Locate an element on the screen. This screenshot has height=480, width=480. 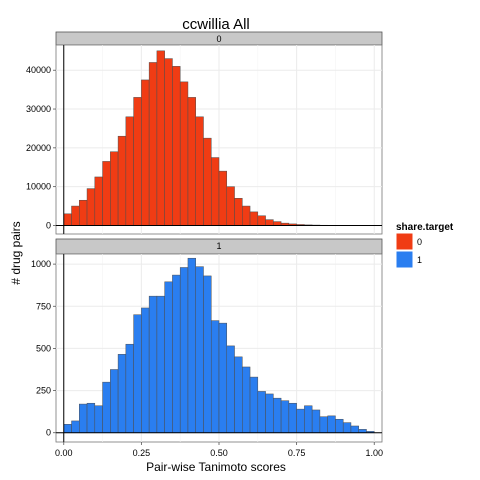
y-tick-label: 40000 is located at coordinates (38, 70).